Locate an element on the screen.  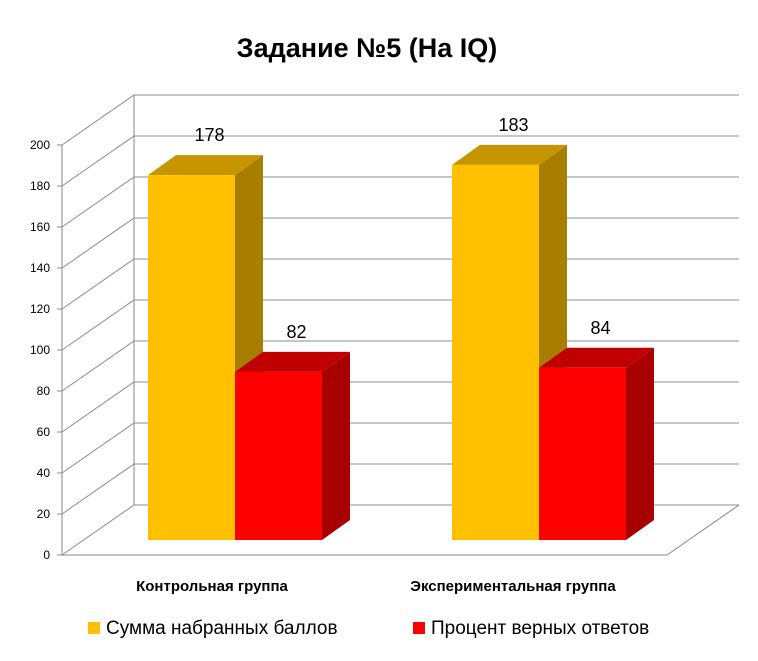
legend-item: Процент верных ответов is located at coordinates (531, 628).